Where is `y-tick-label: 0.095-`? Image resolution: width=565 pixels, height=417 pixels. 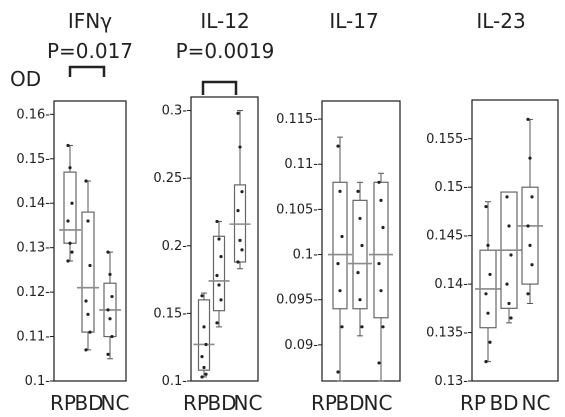
y-tick-label: 0.095- is located at coordinates (297, 300).